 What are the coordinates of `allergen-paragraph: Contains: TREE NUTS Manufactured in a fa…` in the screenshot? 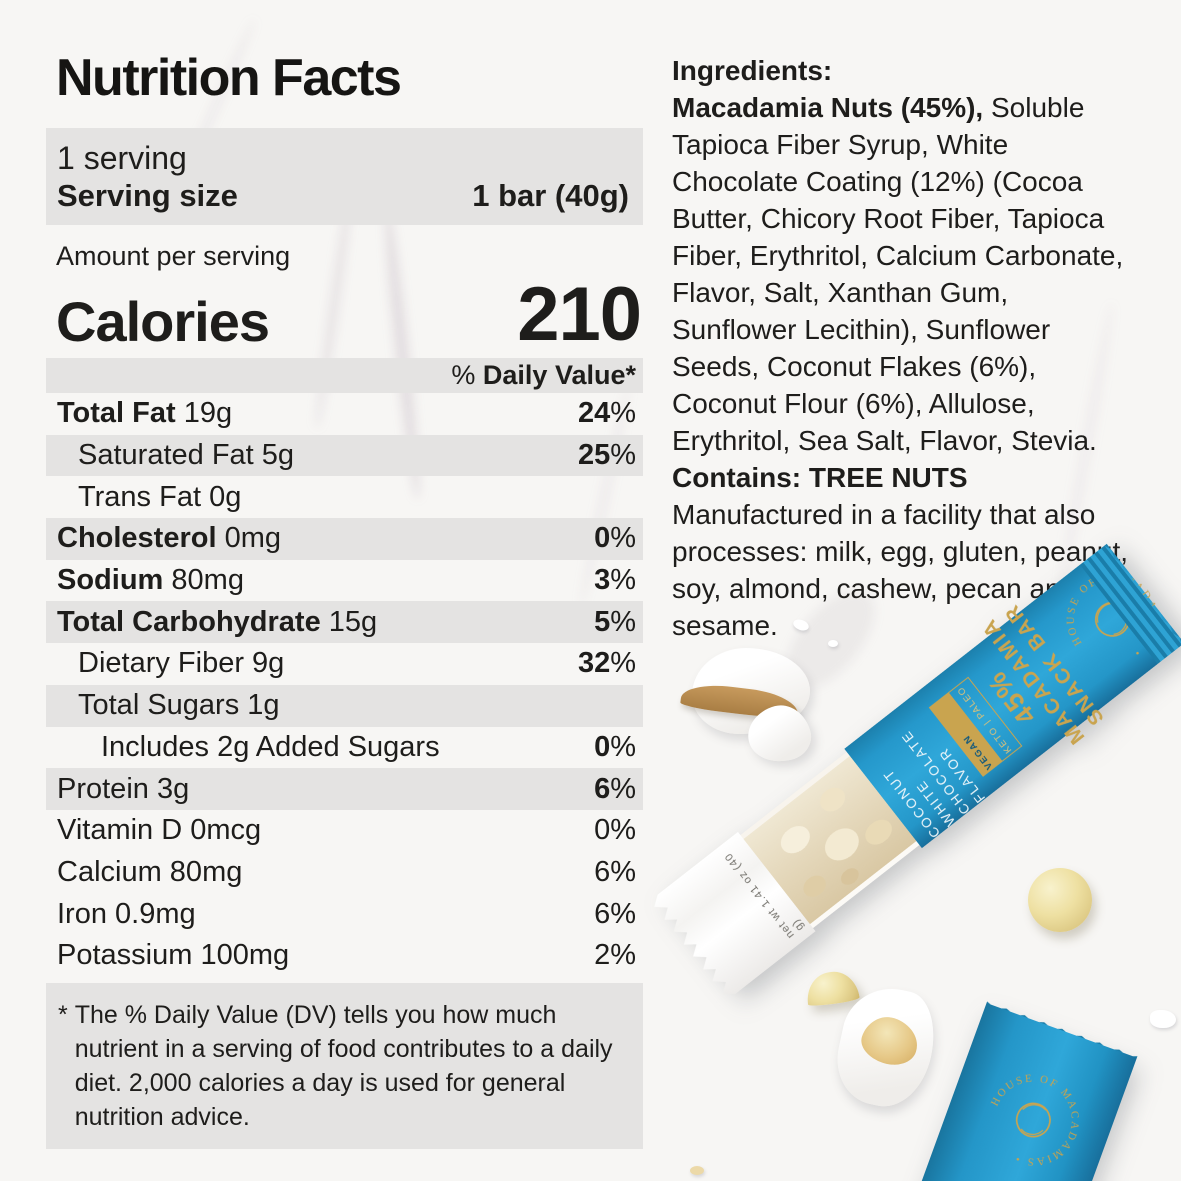 It's located at (906, 551).